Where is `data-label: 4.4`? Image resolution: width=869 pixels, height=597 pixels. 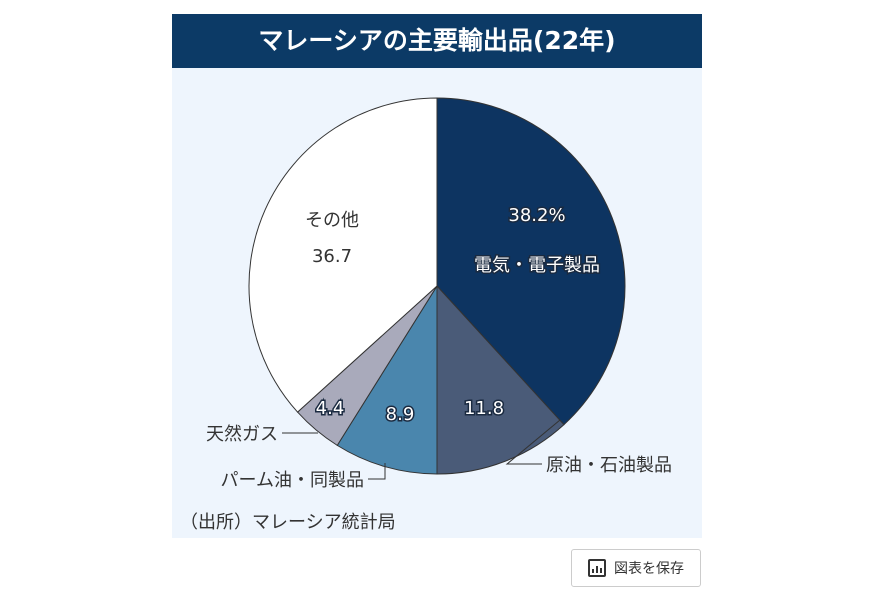
data-label: 4.4 is located at coordinates (330, 408).